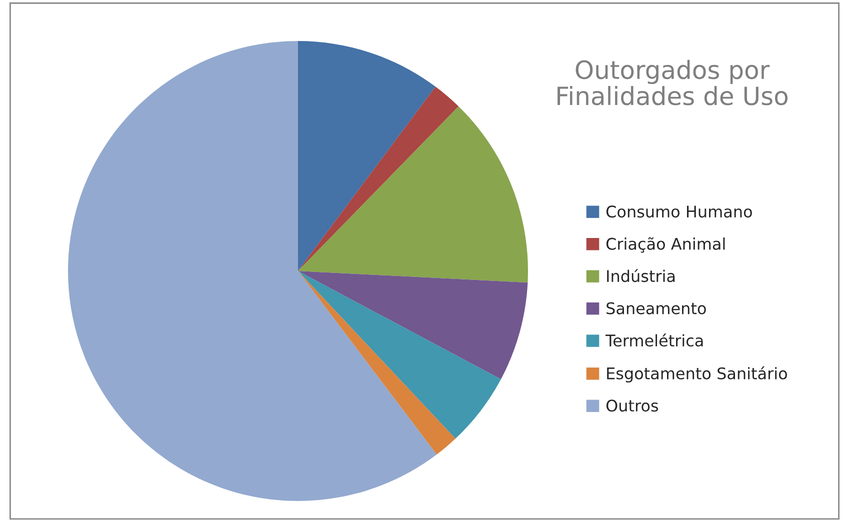 This screenshot has width=849, height=521. What do you see at coordinates (654, 340) in the screenshot?
I see `legend-label: Termelétrica` at bounding box center [654, 340].